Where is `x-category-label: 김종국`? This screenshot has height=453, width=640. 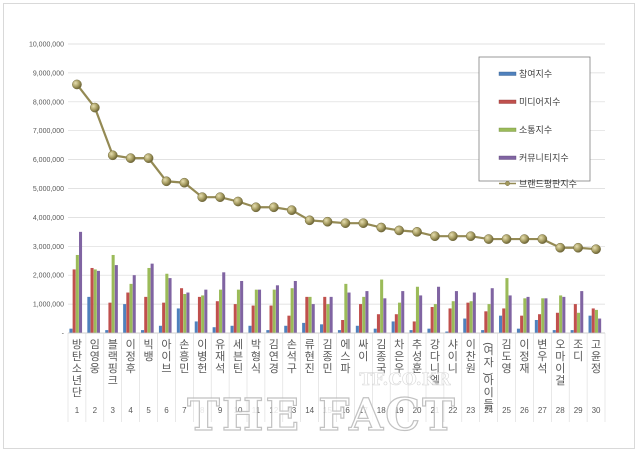 x-category-label: 김종국 is located at coordinates (381, 356).